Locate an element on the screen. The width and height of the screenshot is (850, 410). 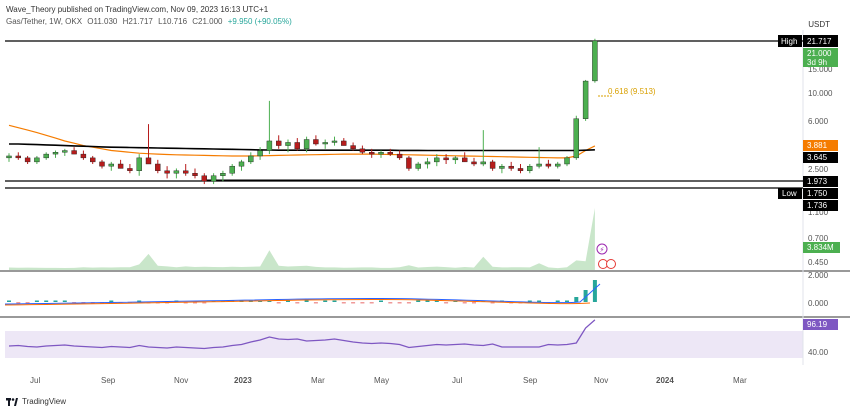
high-value: 21.717 is located at coordinates (819, 41).